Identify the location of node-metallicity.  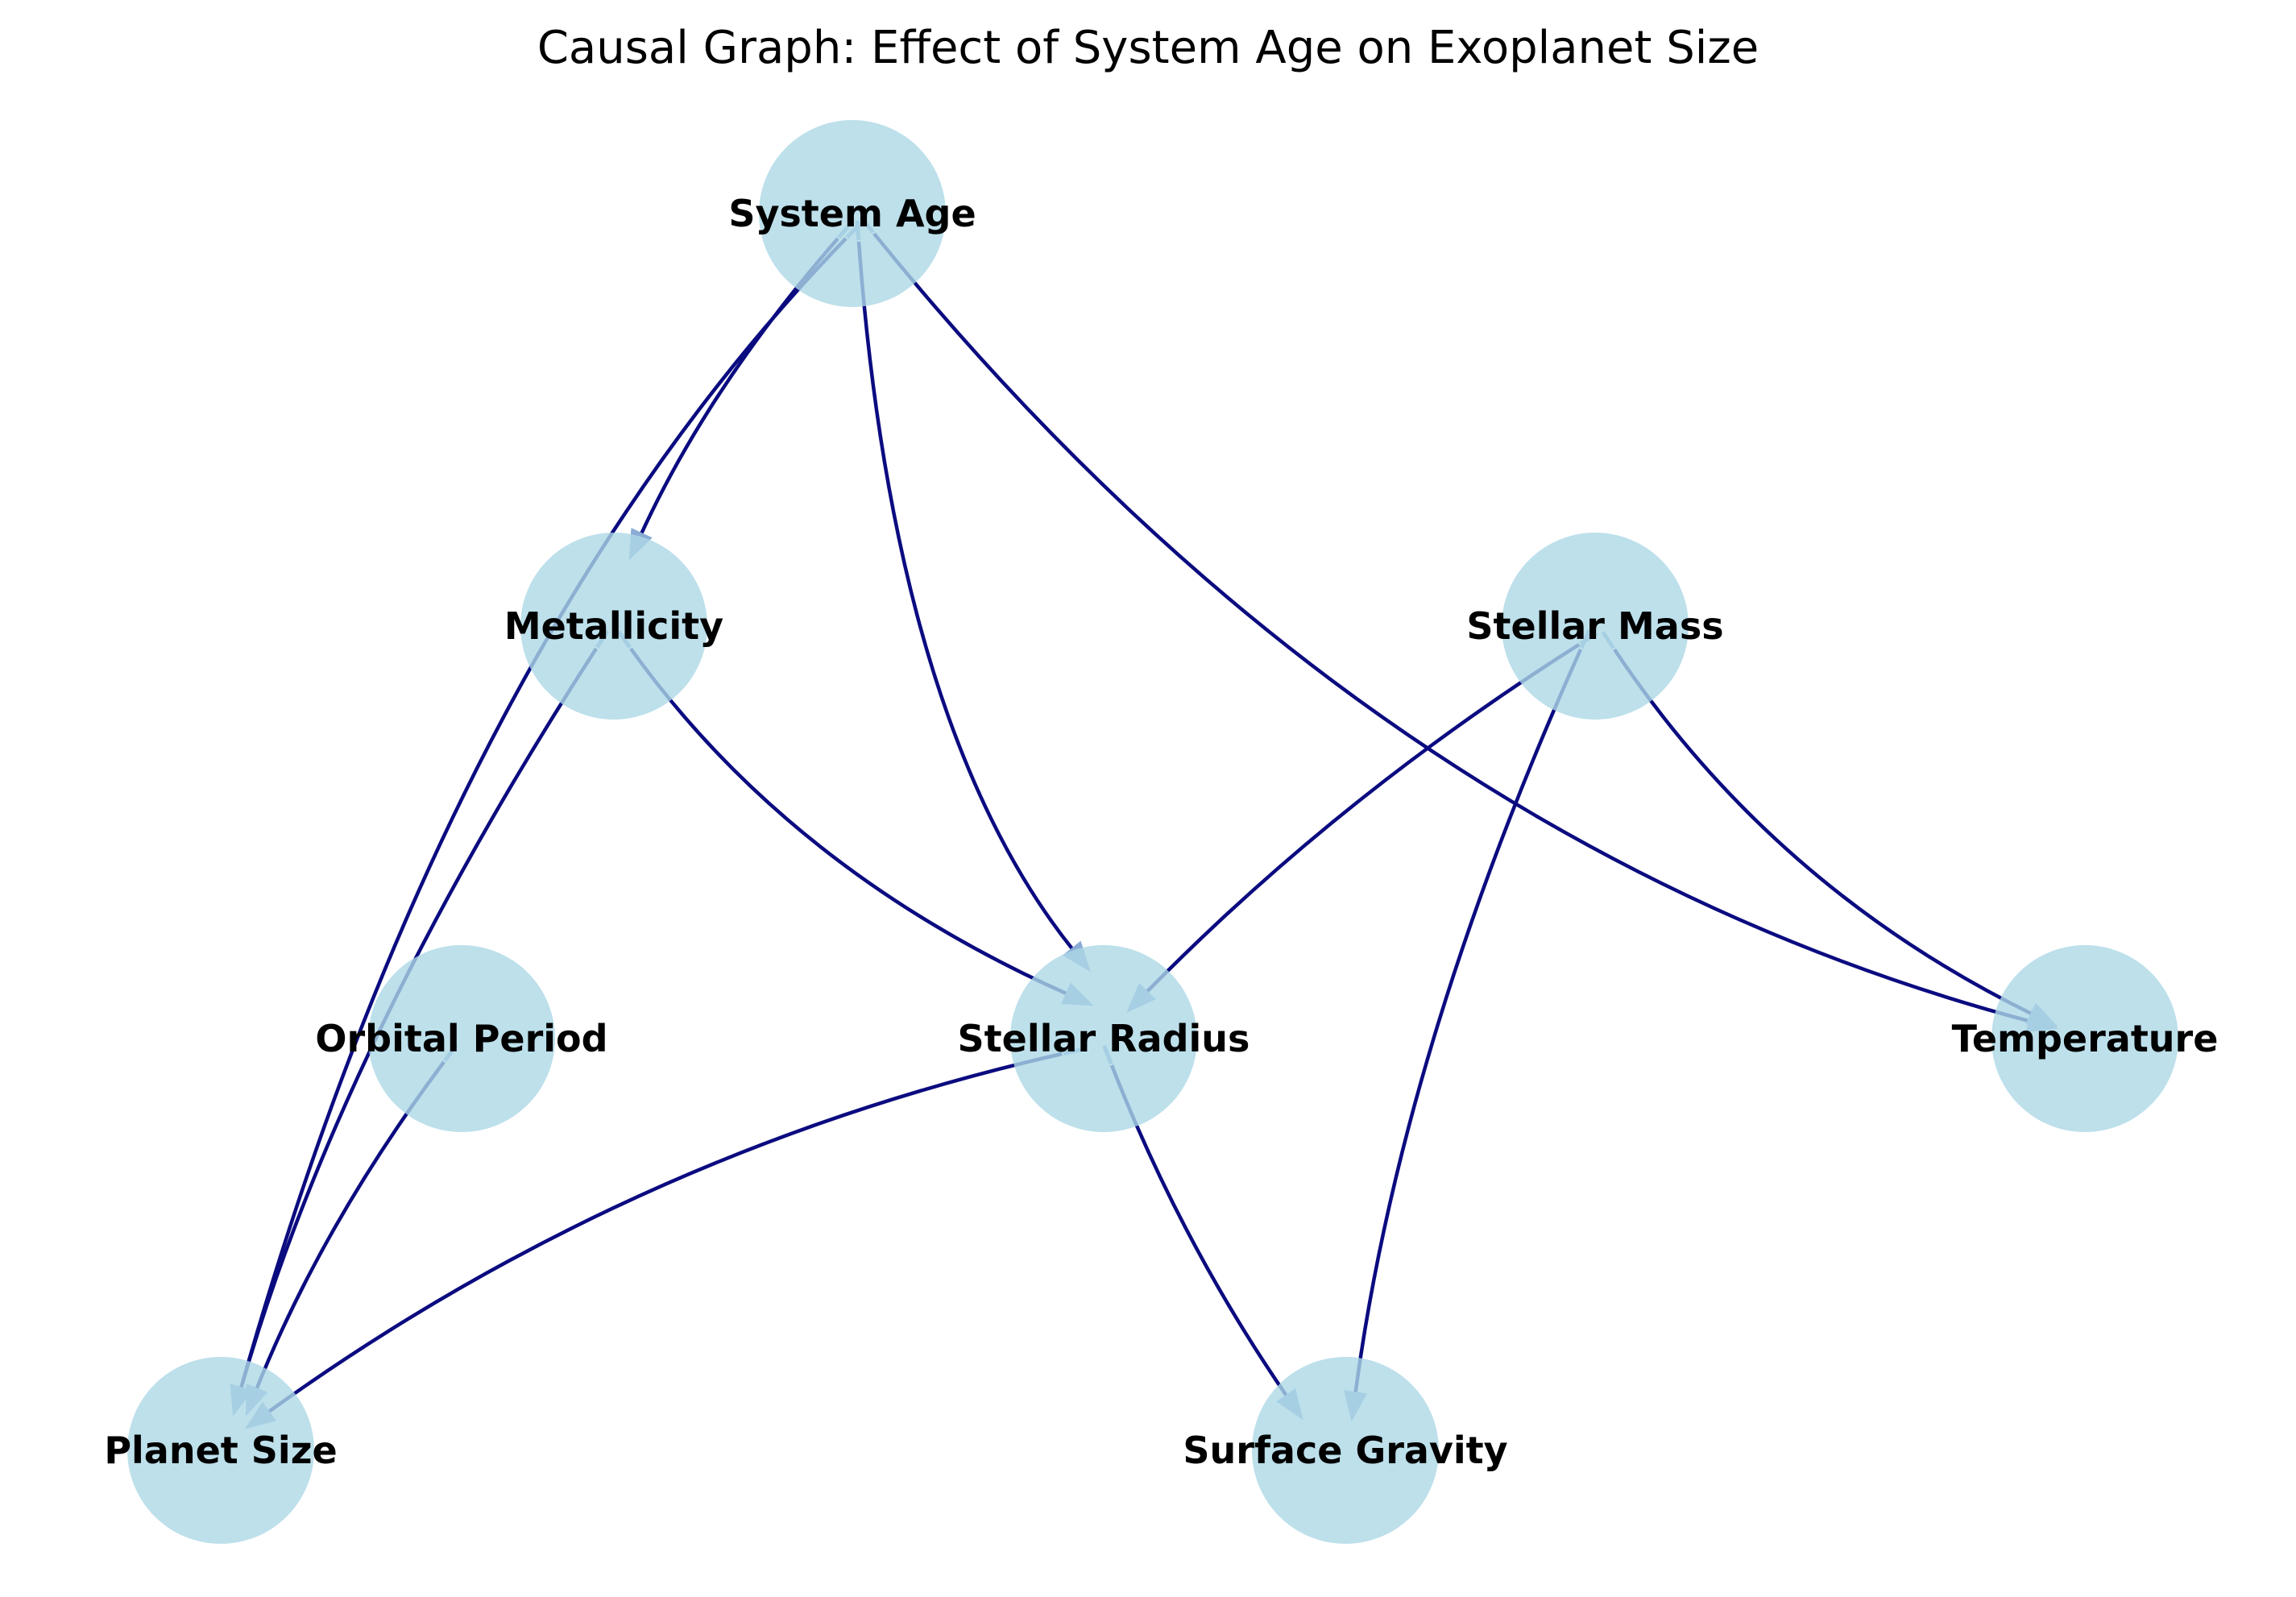
(613, 626).